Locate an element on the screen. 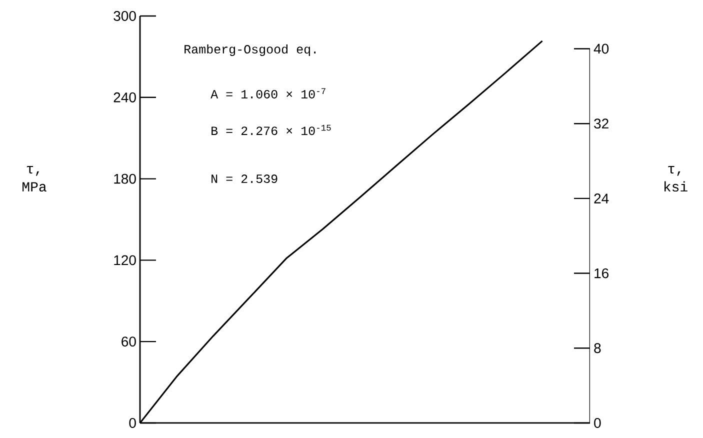 The height and width of the screenshot is (438, 703). annotation: A = 1.060 × 10$^{-7}$ is located at coordinates (268, 93).